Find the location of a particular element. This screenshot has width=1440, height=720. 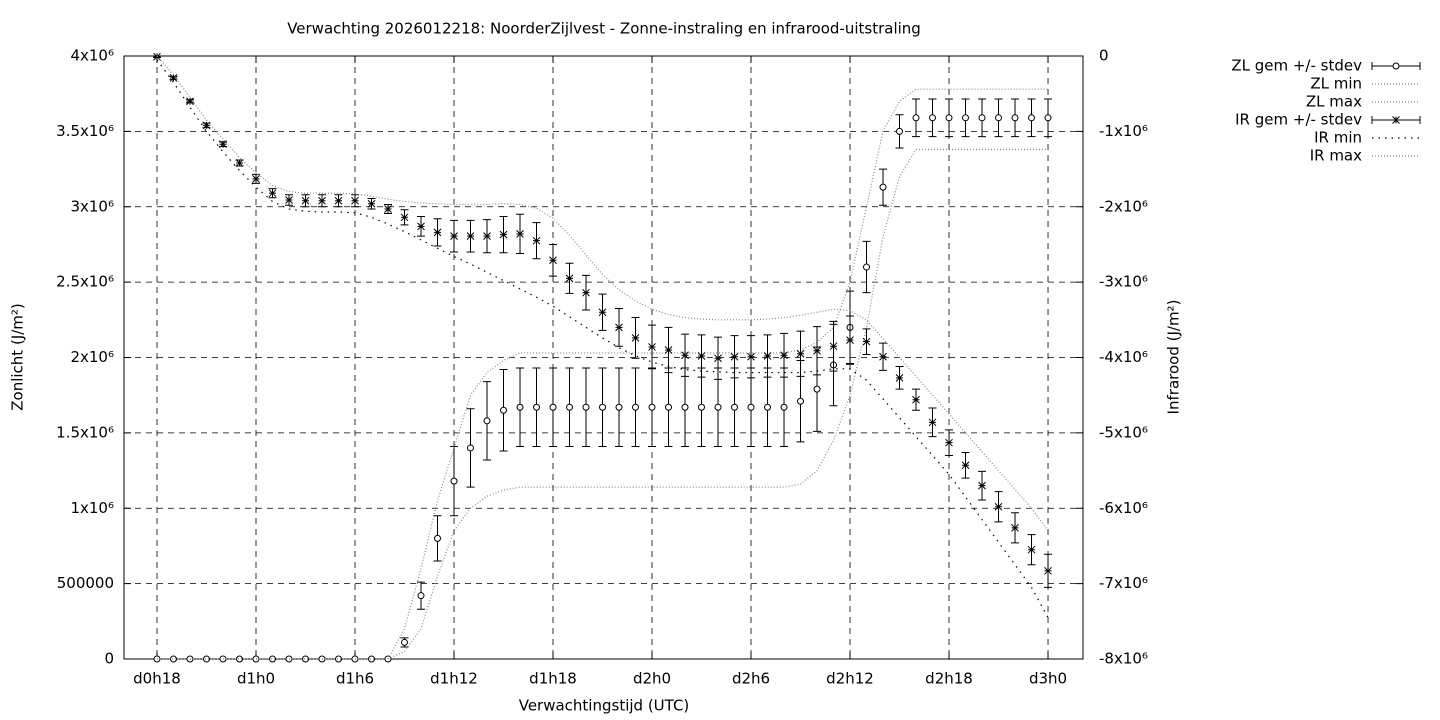

y2-tick-label: -6x10⁶ is located at coordinates (1123, 508).